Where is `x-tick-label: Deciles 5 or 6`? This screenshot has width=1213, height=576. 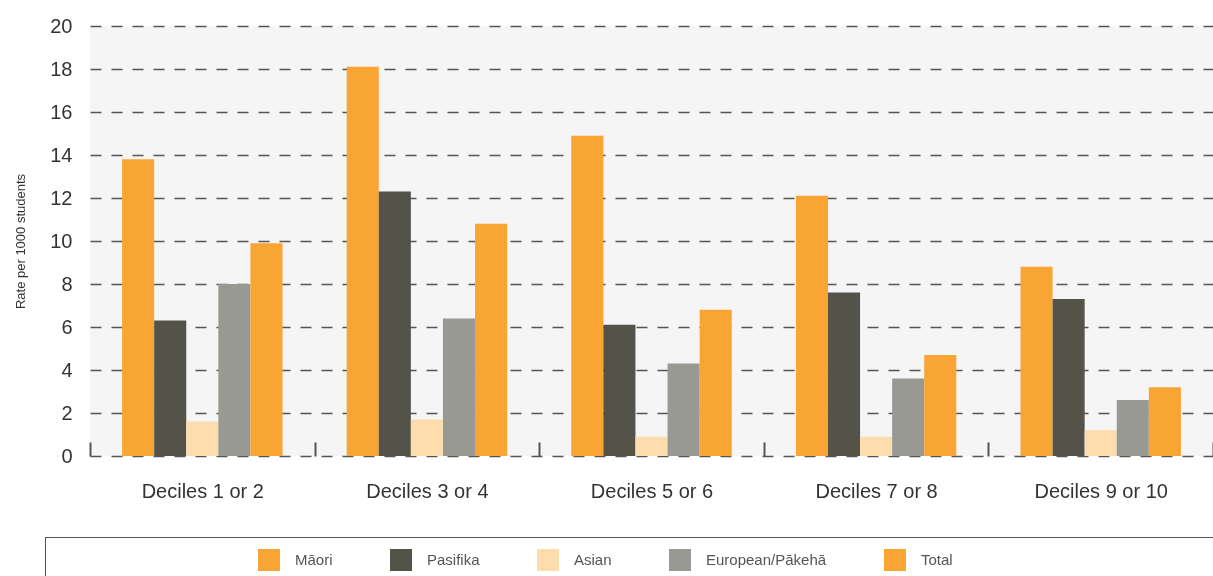
x-tick-label: Deciles 5 or 6 is located at coordinates (652, 490).